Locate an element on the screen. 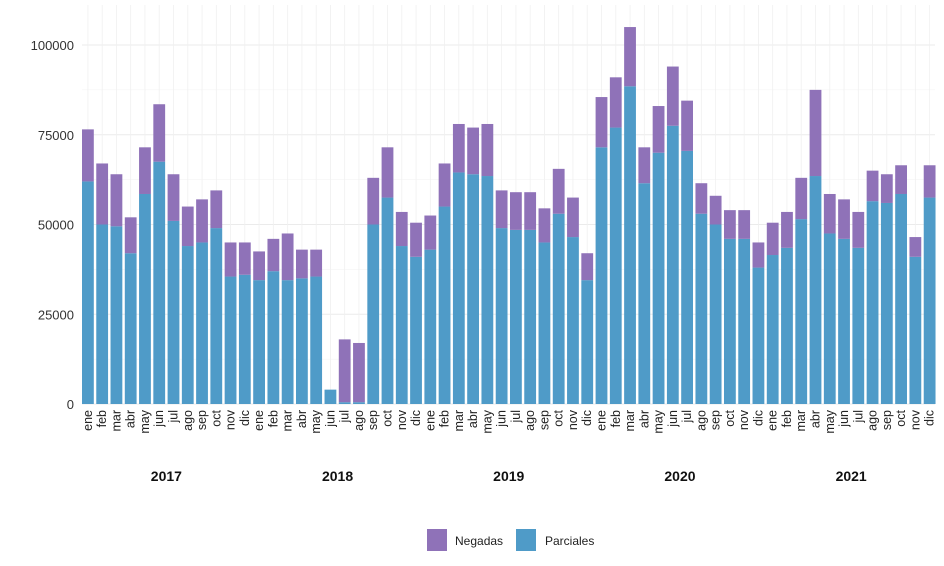  year-label: 2019 is located at coordinates (508, 476).